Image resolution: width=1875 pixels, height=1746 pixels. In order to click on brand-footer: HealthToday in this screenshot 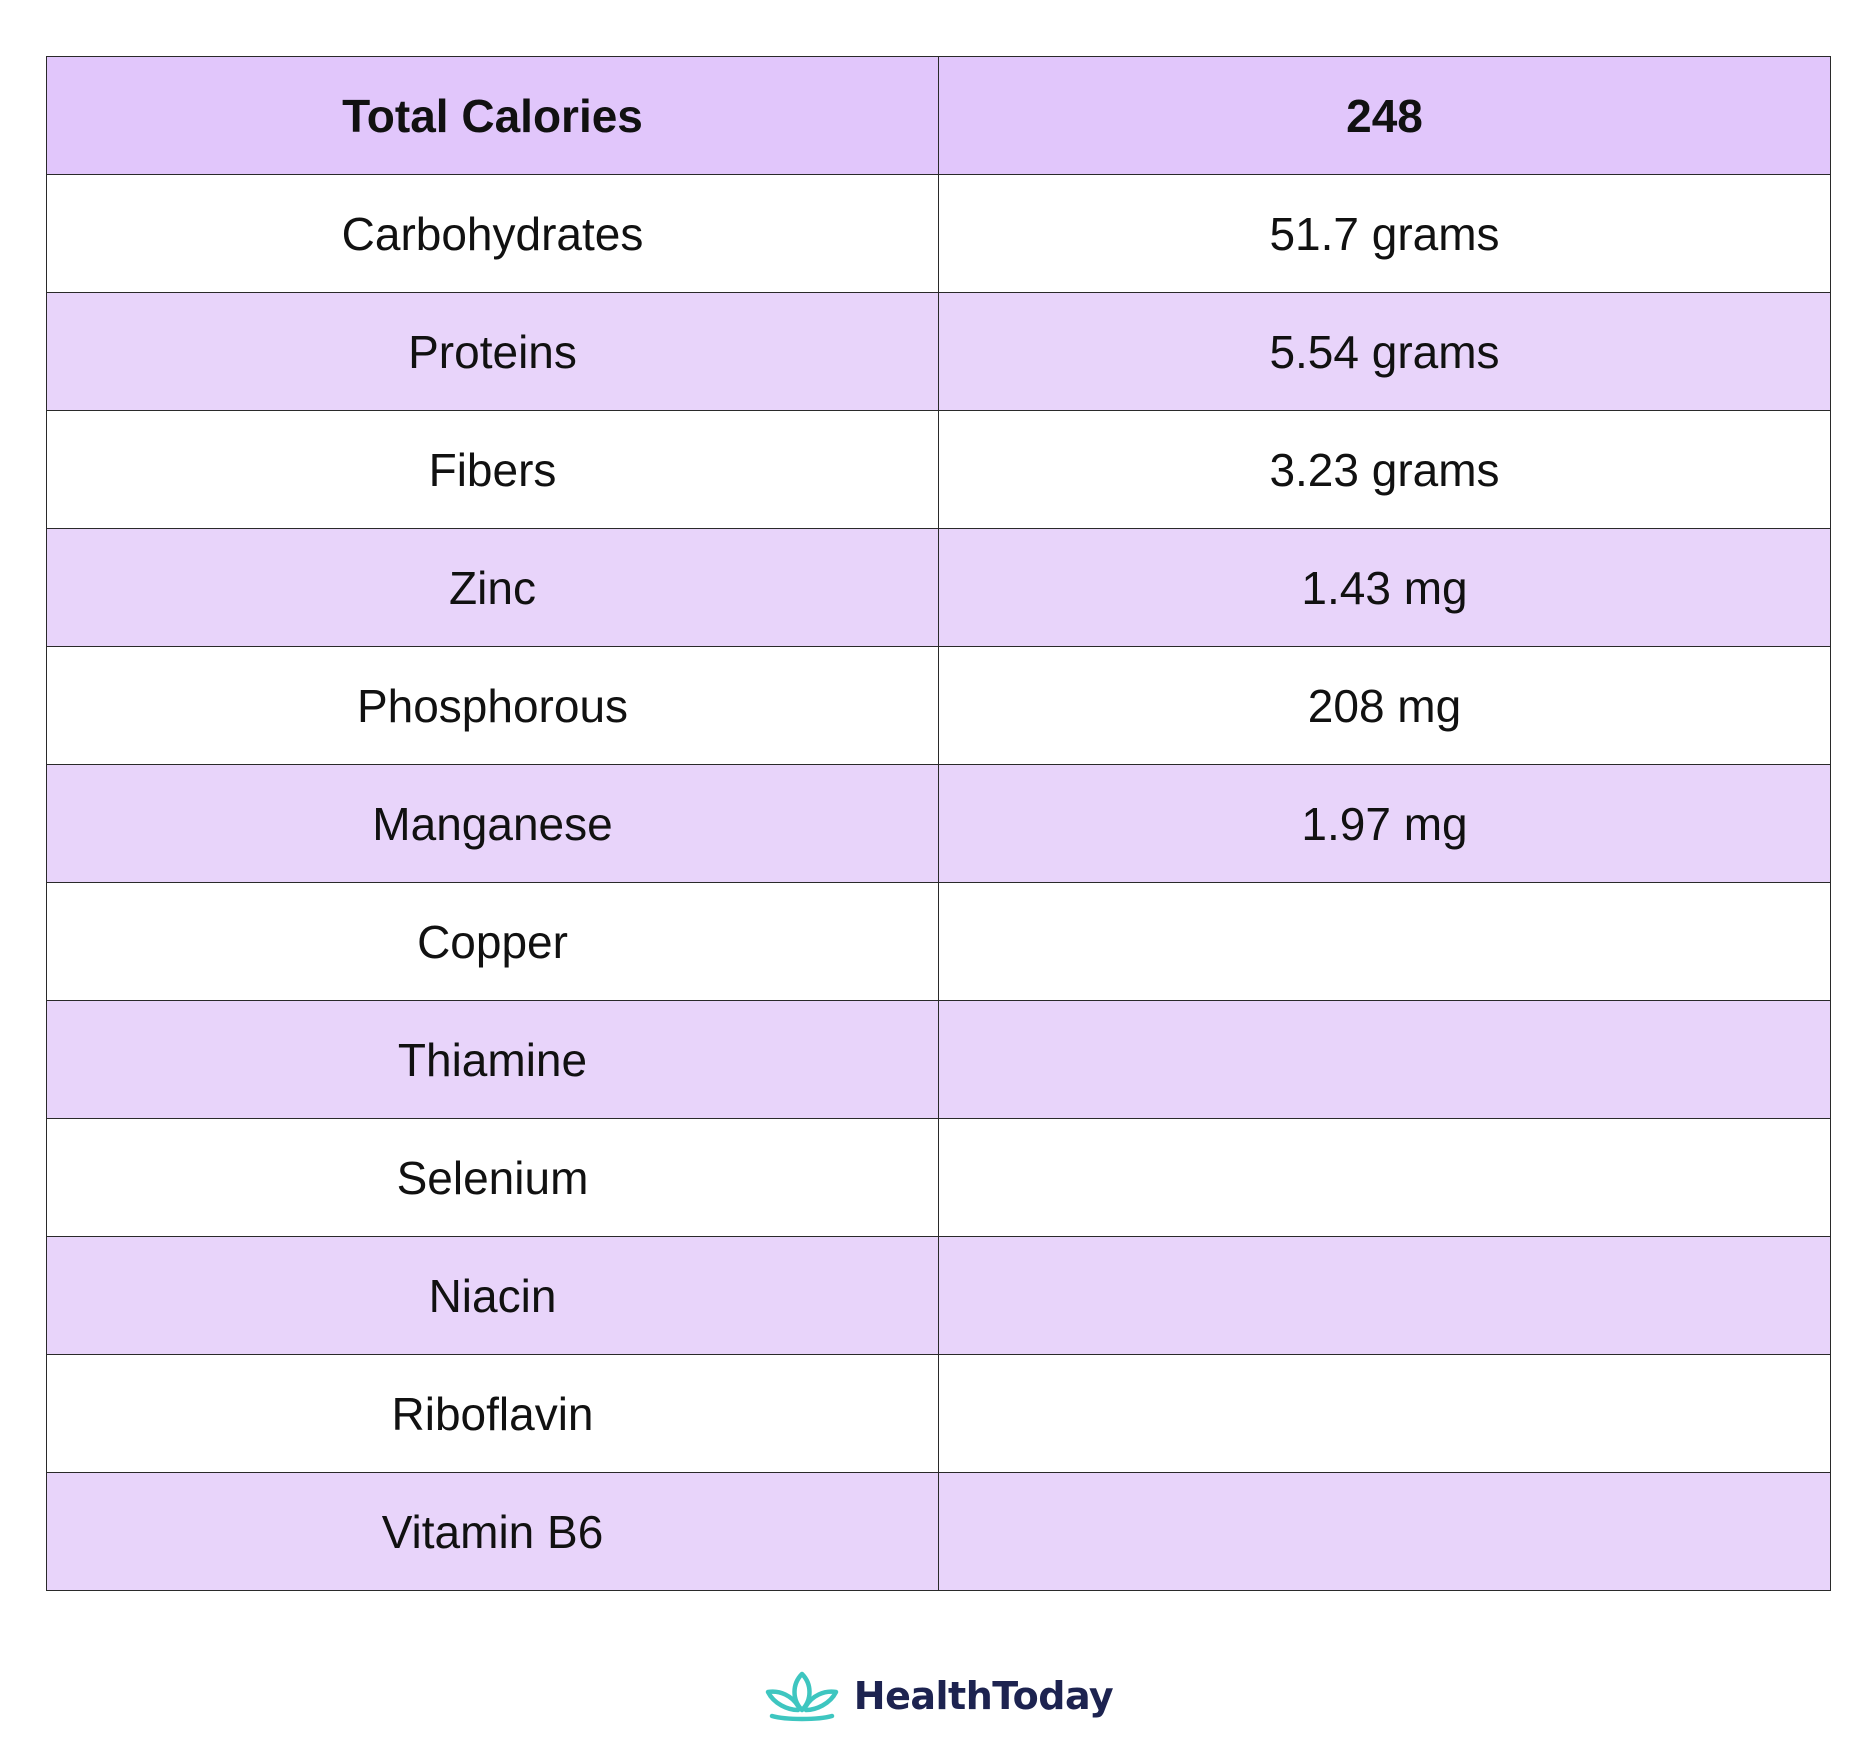, I will do `click(937, 1696)`.